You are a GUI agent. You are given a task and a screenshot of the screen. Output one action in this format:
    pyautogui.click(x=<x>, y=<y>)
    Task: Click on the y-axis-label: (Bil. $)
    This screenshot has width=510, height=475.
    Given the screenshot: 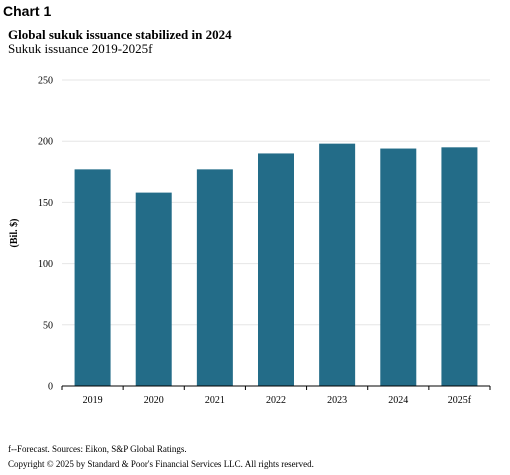 What is the action you would take?
    pyautogui.click(x=14, y=233)
    